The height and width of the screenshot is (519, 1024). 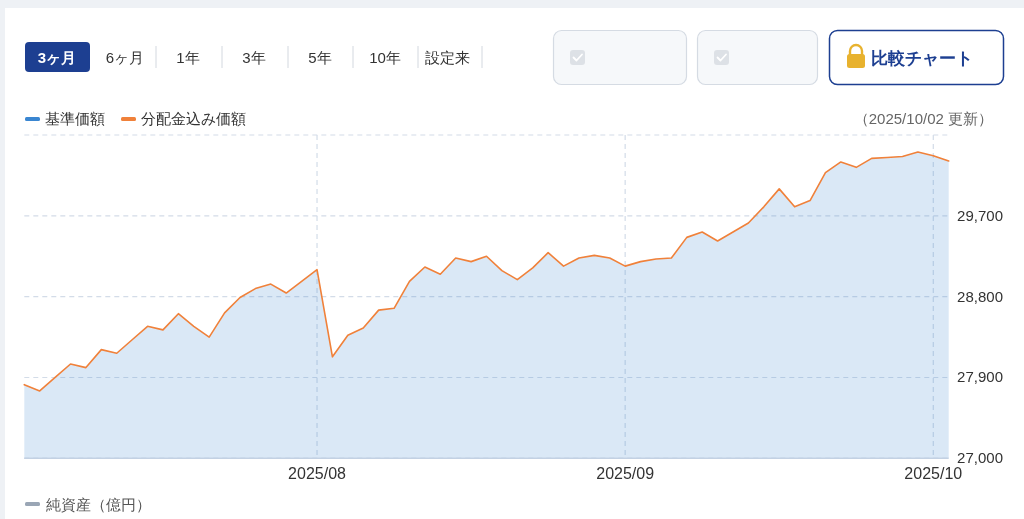 What do you see at coordinates (385, 57) in the screenshot?
I see `text: 10年` at bounding box center [385, 57].